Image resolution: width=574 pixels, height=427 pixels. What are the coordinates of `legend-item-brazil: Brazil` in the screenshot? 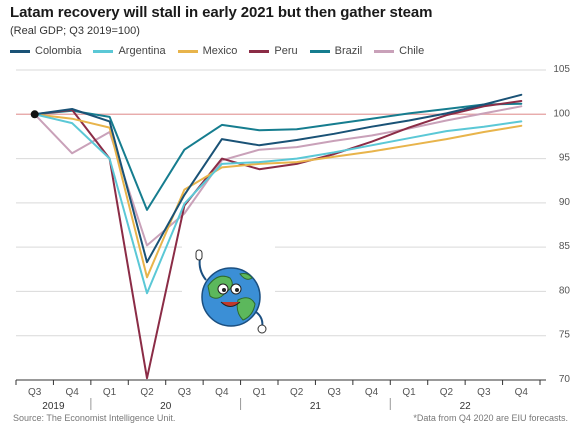 It's located at (336, 51).